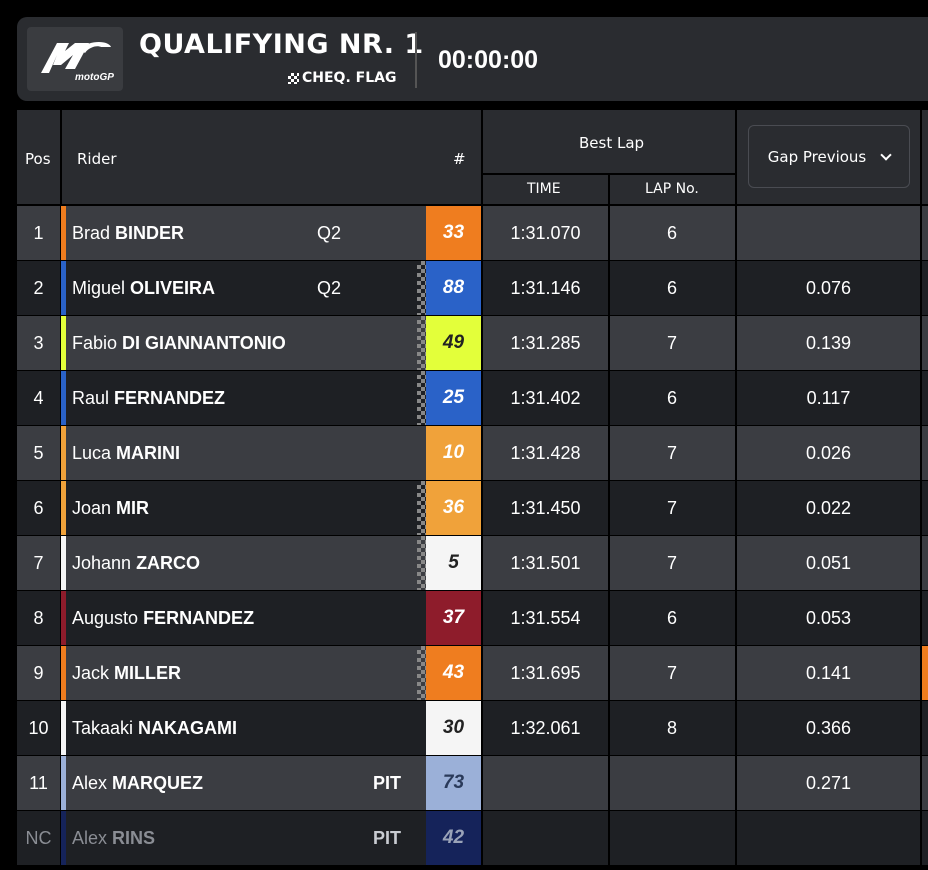  I want to click on table-row: 1 Brad BINDER Q2 33 1:31.070 6, so click(472, 233).